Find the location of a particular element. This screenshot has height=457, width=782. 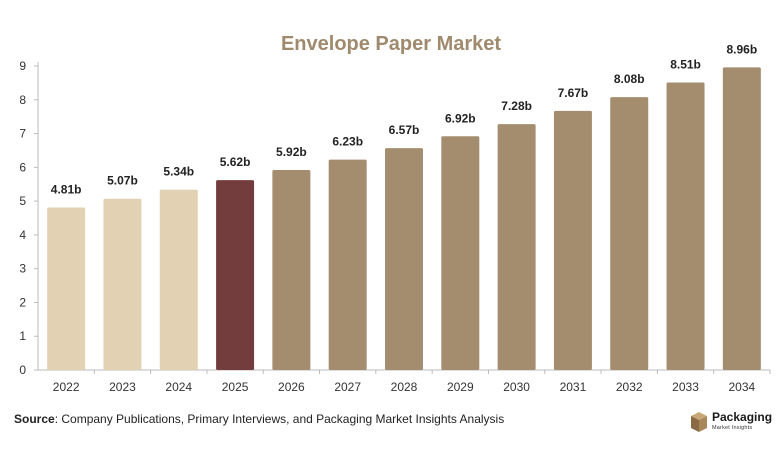

data-label-2027: 6.23b is located at coordinates (347, 142).